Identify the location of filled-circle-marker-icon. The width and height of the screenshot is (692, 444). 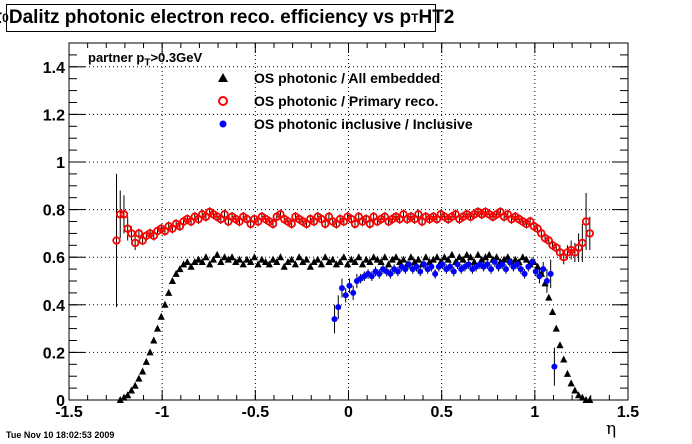
(223, 123).